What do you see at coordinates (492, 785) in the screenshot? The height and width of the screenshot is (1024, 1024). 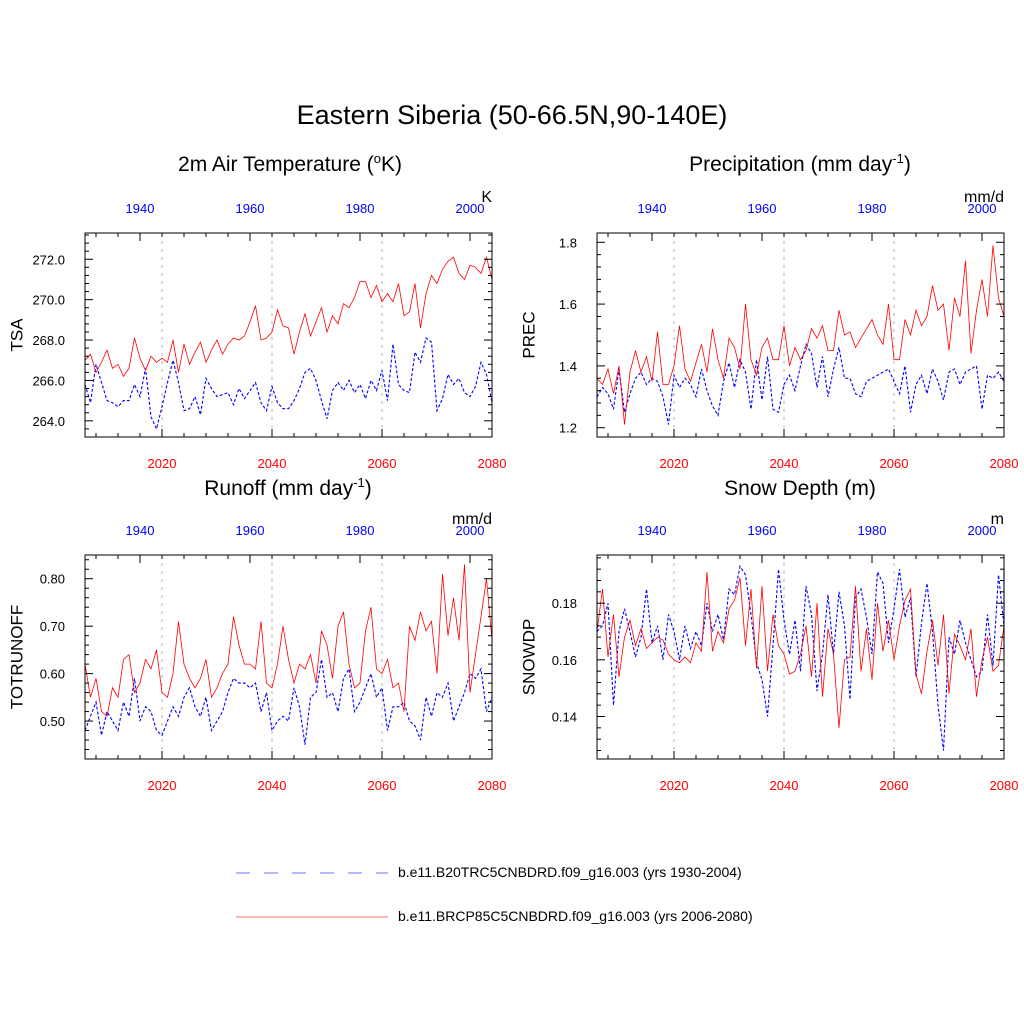 I see `runoff-xtick-label-bottom: 2080` at bounding box center [492, 785].